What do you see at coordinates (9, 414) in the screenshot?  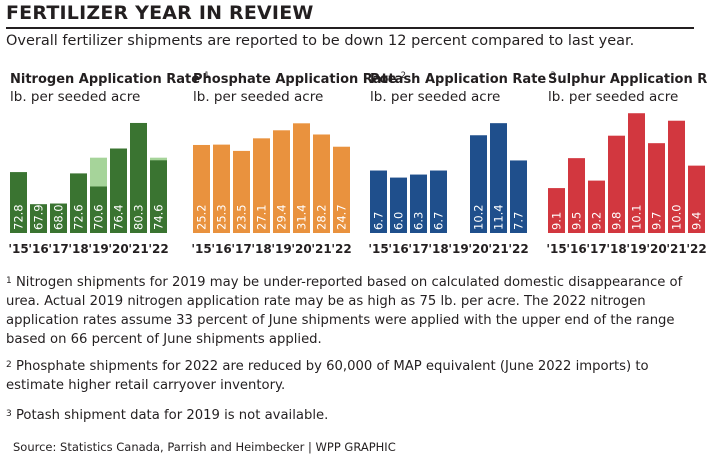 I see `footnote-3-mark: 3` at bounding box center [9, 414].